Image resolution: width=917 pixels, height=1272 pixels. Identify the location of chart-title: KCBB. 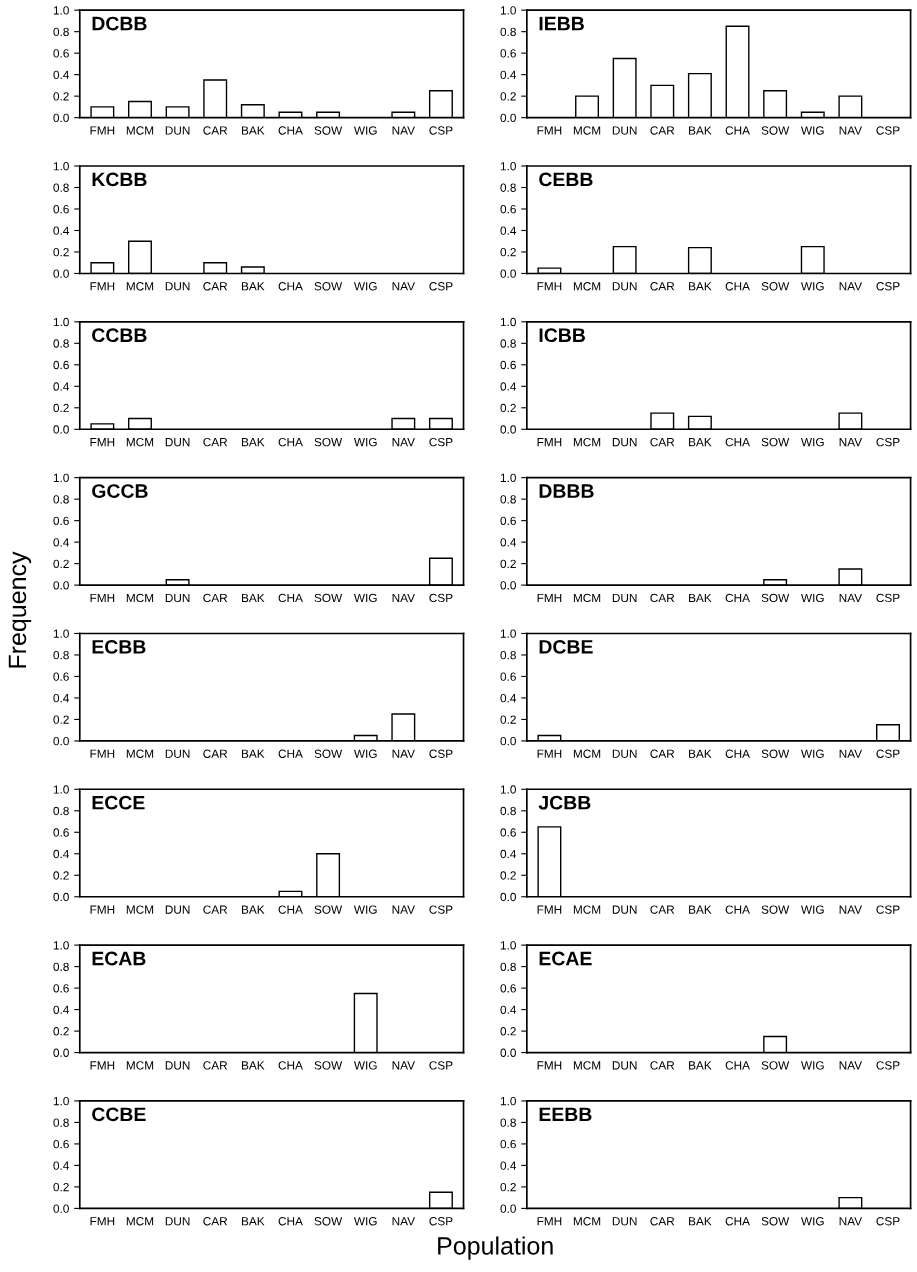
(119, 179).